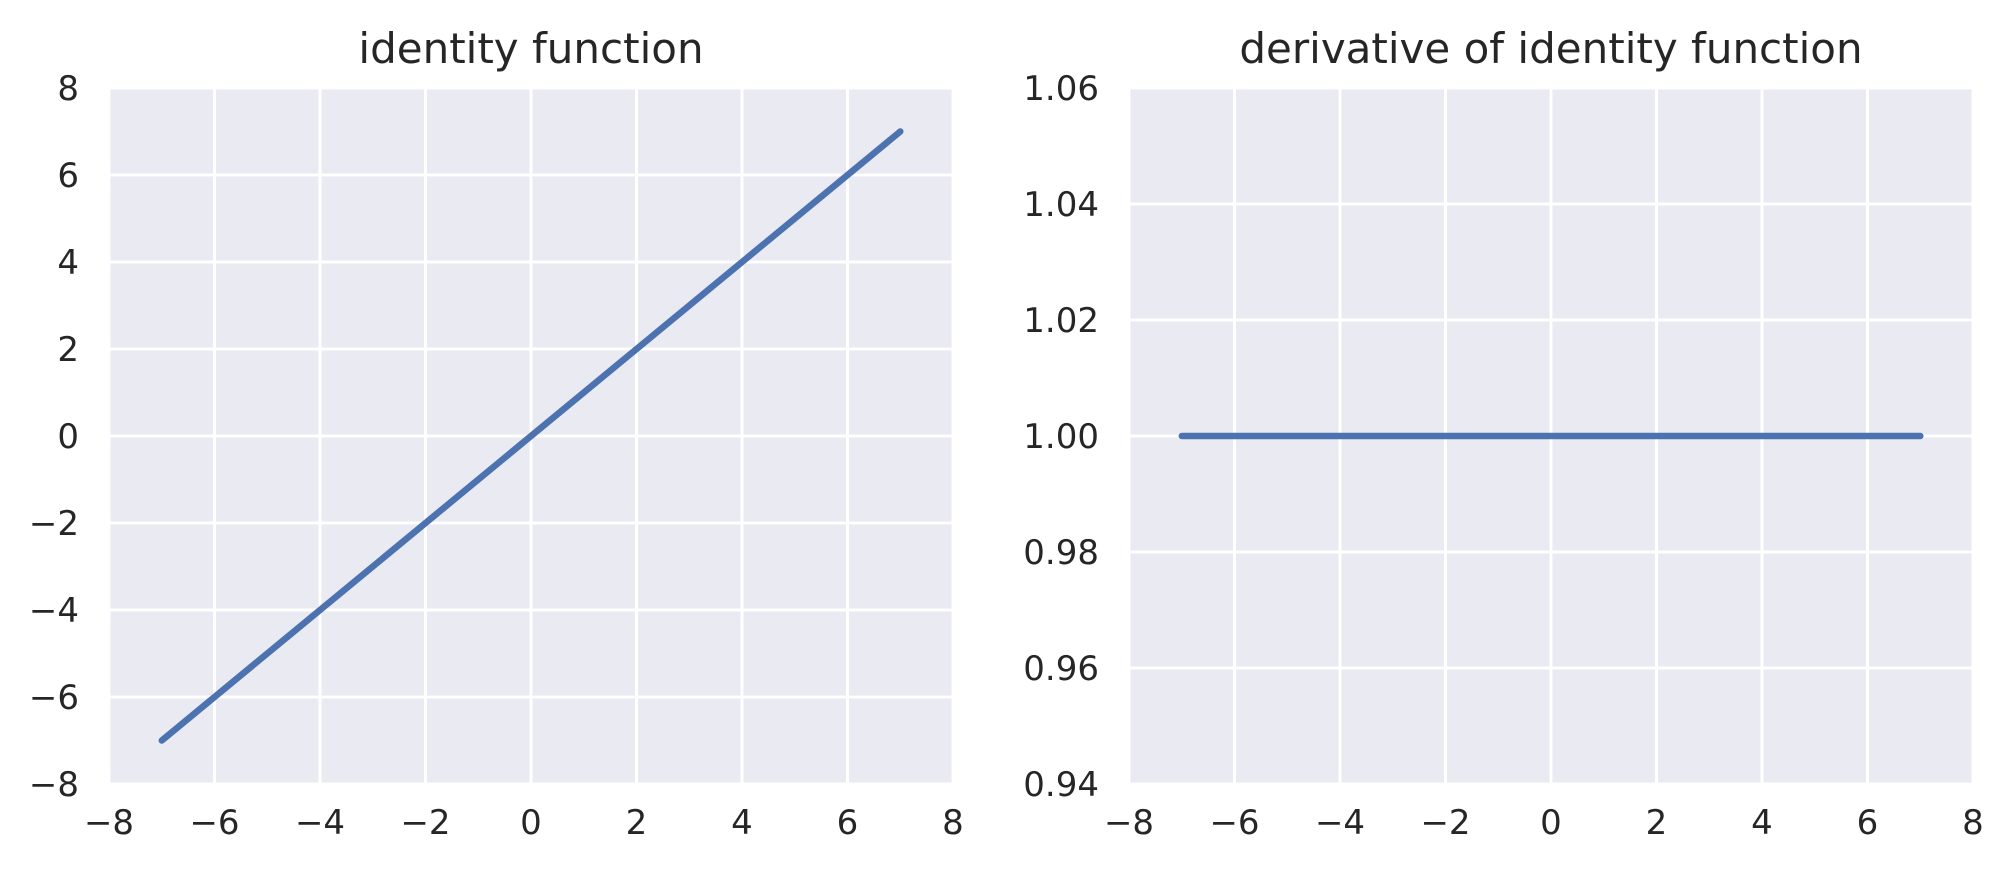 The height and width of the screenshot is (882, 2008). What do you see at coordinates (68, 437) in the screenshot?
I see `y-tick-label: 0` at bounding box center [68, 437].